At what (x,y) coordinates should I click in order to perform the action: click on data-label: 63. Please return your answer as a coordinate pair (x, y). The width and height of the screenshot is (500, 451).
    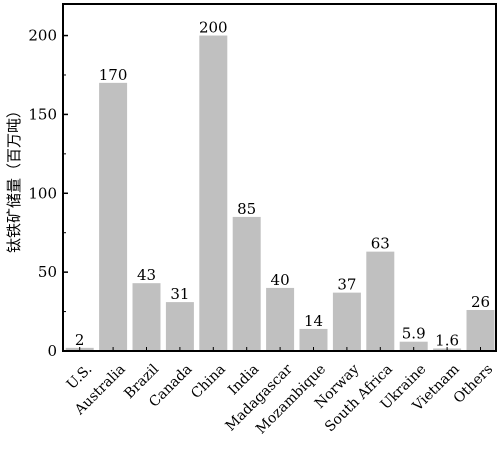
    Looking at the image, I should click on (380, 244).